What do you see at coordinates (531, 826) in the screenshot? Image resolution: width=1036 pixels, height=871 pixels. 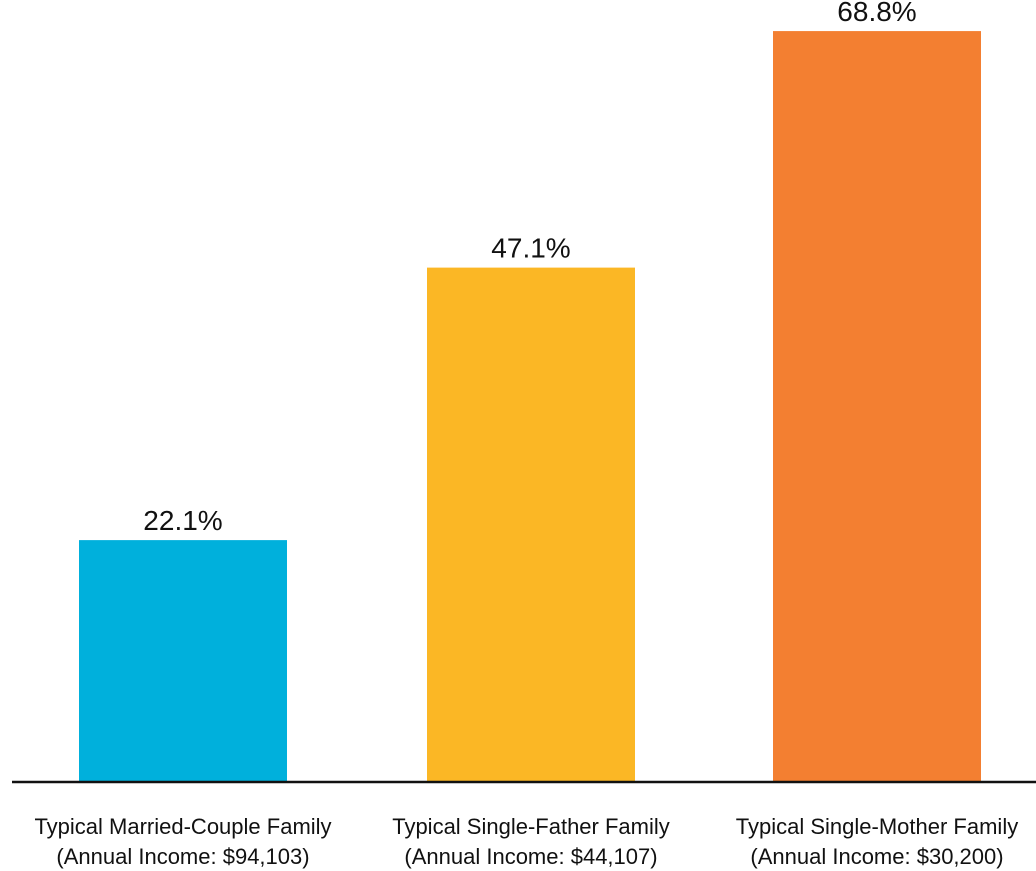 I see `category-label-2-line-1: Typical Single-Father Family` at bounding box center [531, 826].